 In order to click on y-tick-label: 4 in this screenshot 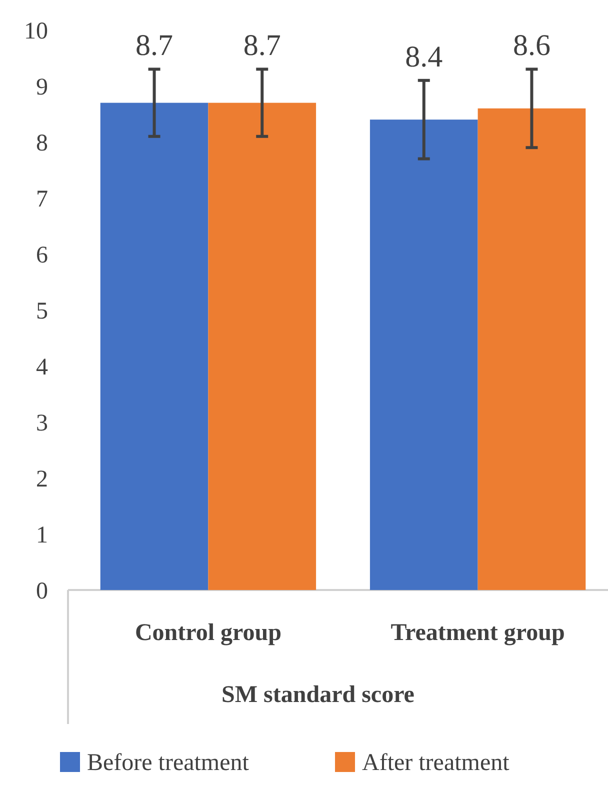, I will do `click(42, 367)`.